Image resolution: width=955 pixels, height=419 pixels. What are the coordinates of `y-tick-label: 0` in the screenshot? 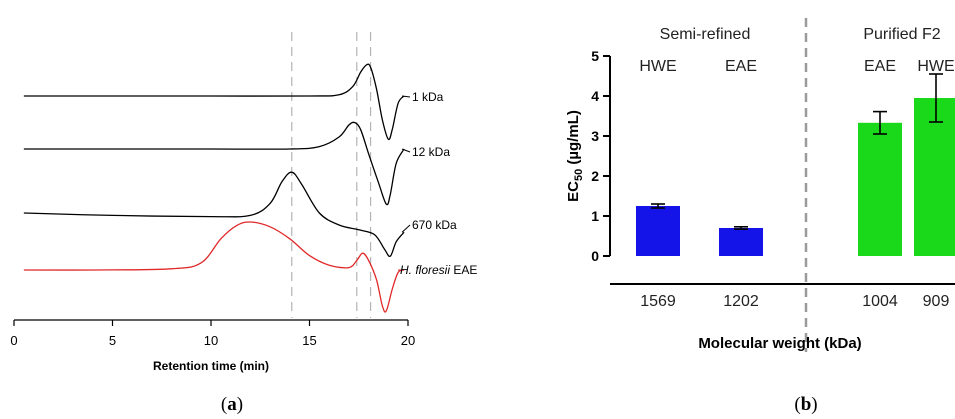 It's located at (595, 256).